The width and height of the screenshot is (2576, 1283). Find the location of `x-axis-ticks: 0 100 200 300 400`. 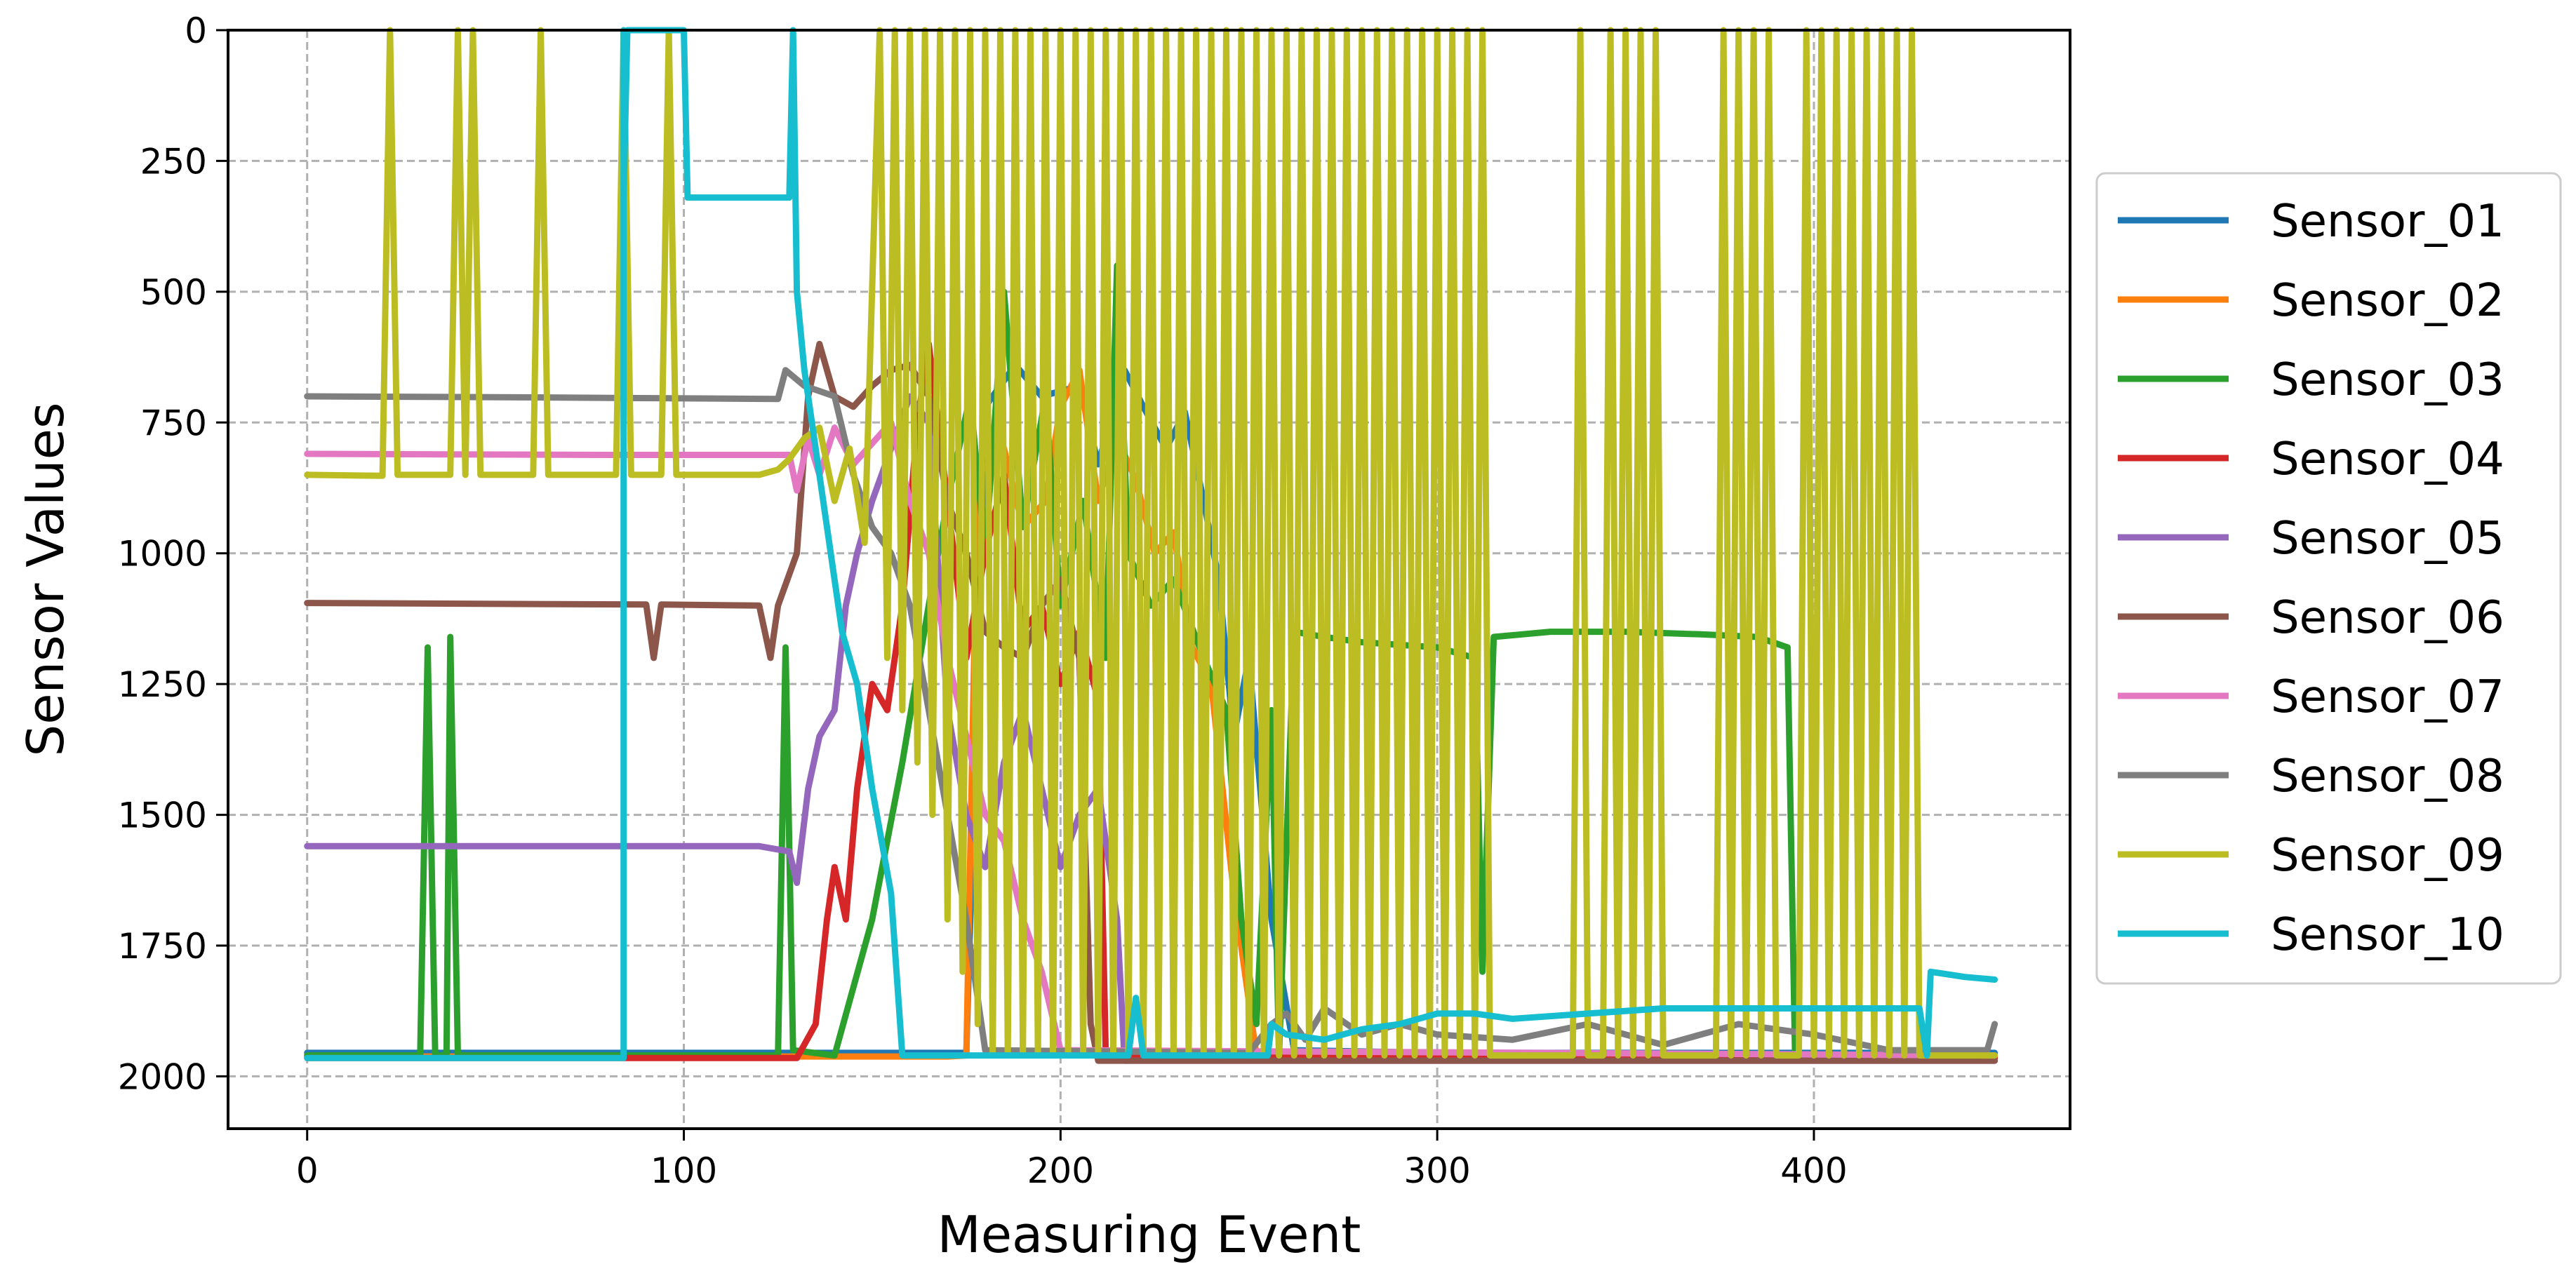

x-axis-ticks: 0 100 200 300 400 is located at coordinates (1072, 1160).